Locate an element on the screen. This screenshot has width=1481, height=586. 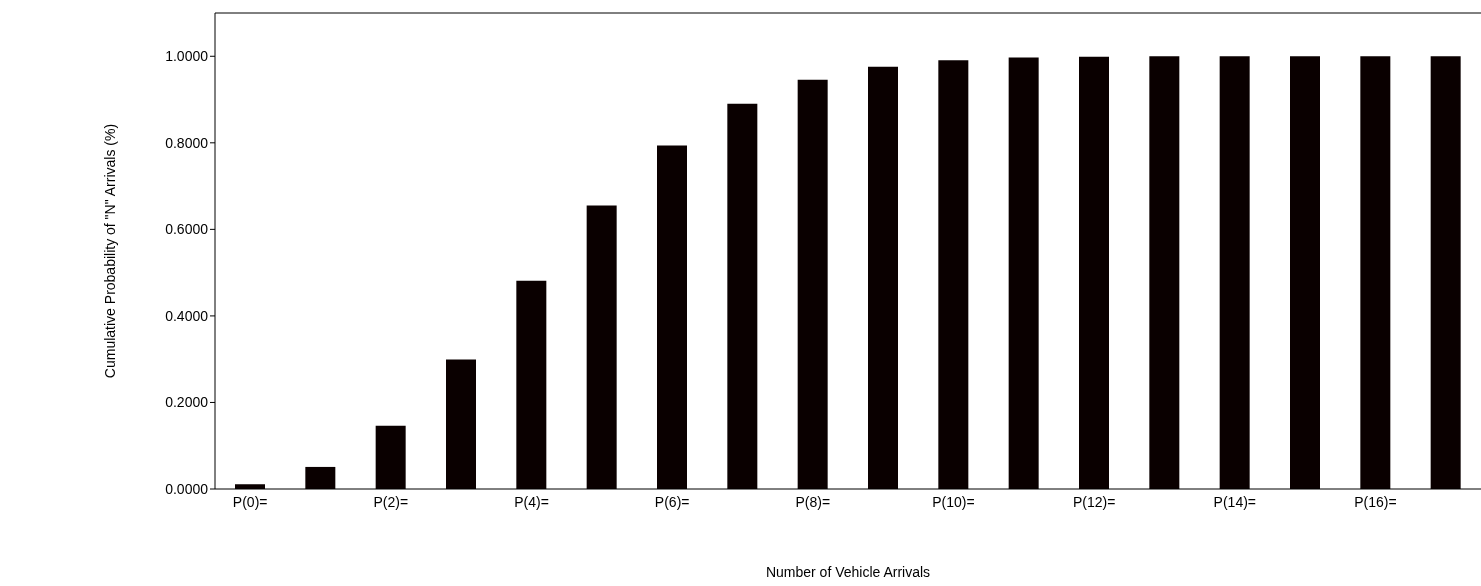
x-tick-label: P(16)= is located at coordinates (1375, 501).